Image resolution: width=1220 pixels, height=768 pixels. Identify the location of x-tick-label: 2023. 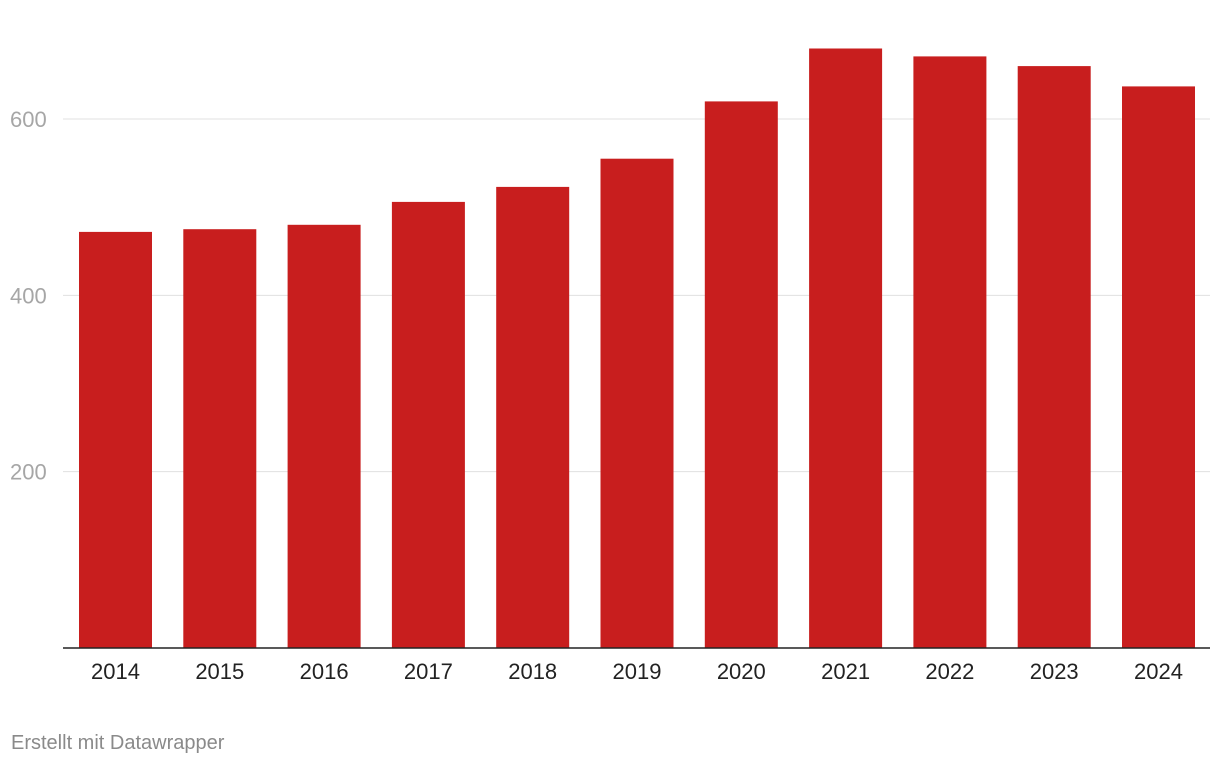
(1054, 671).